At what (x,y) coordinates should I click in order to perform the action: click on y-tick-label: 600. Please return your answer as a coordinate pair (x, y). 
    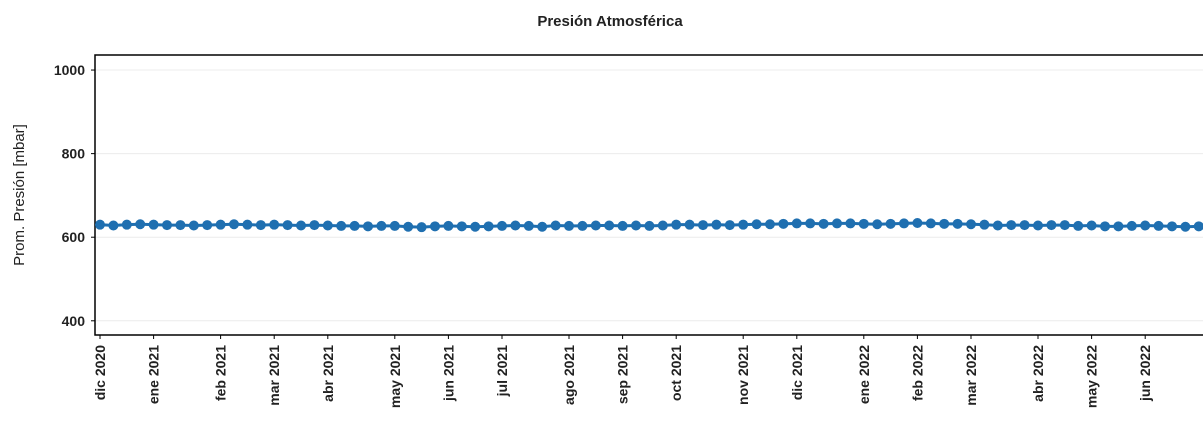
    Looking at the image, I should click on (74, 237).